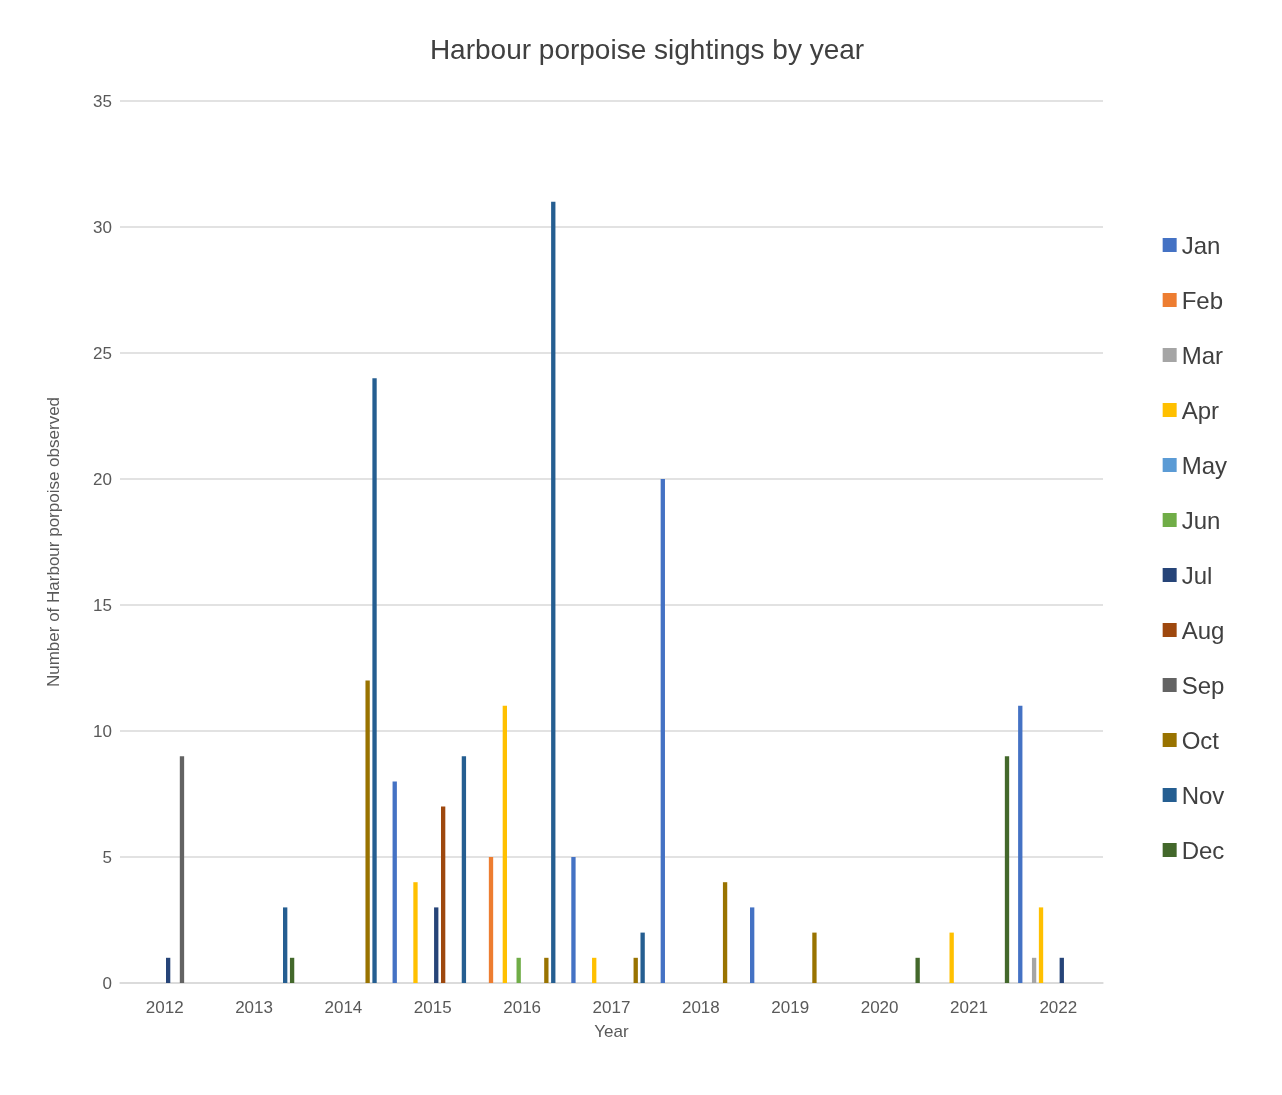 The width and height of the screenshot is (1282, 1095). What do you see at coordinates (53, 542) in the screenshot?
I see `y-axis-title: Number of Harbour porpoise observed` at bounding box center [53, 542].